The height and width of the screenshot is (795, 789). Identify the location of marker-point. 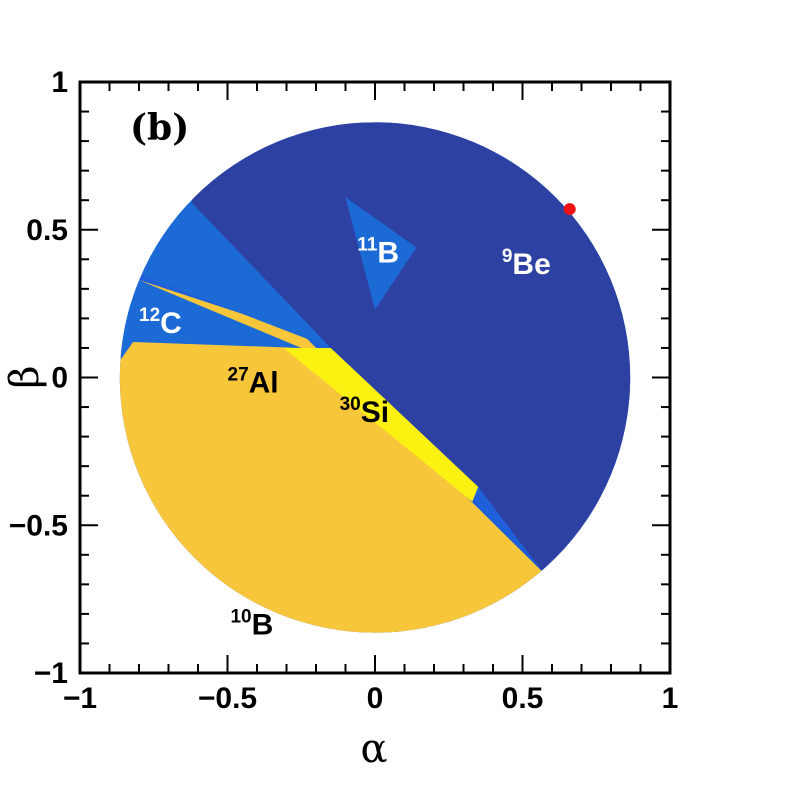
(569, 209).